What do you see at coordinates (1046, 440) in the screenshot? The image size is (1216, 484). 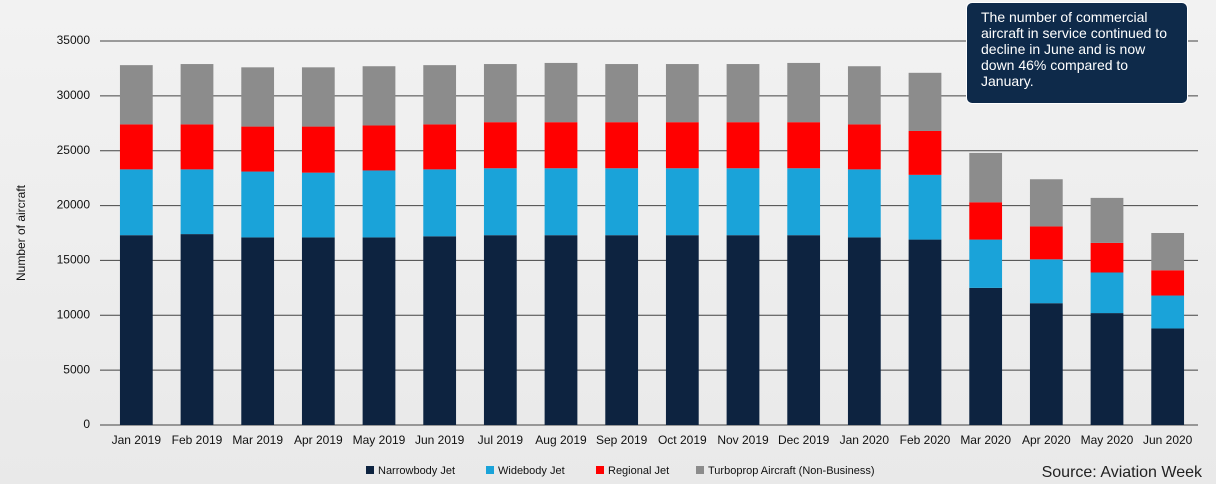 I see `x-tick-label: Apr 2020` at bounding box center [1046, 440].